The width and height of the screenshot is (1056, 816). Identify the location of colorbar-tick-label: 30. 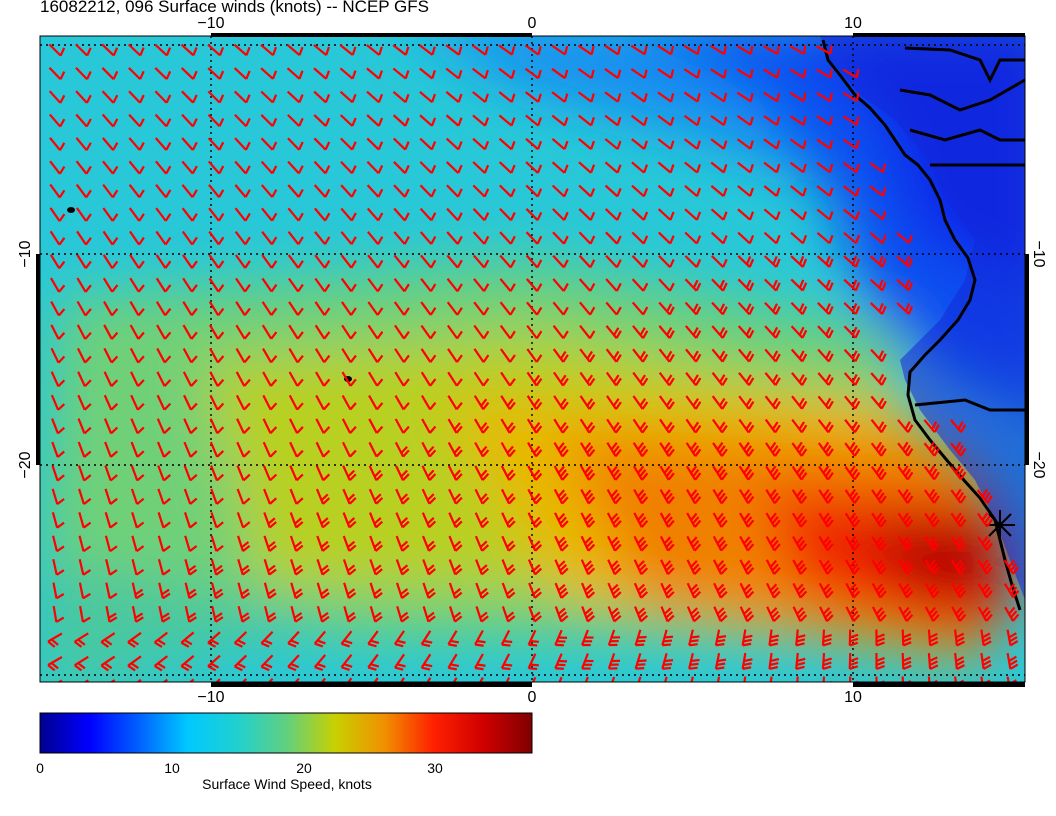
(435, 768).